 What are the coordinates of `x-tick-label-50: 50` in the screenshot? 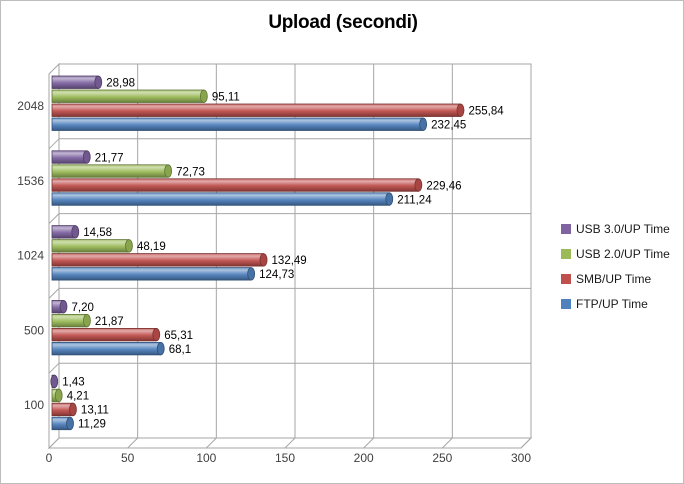 It's located at (128, 458).